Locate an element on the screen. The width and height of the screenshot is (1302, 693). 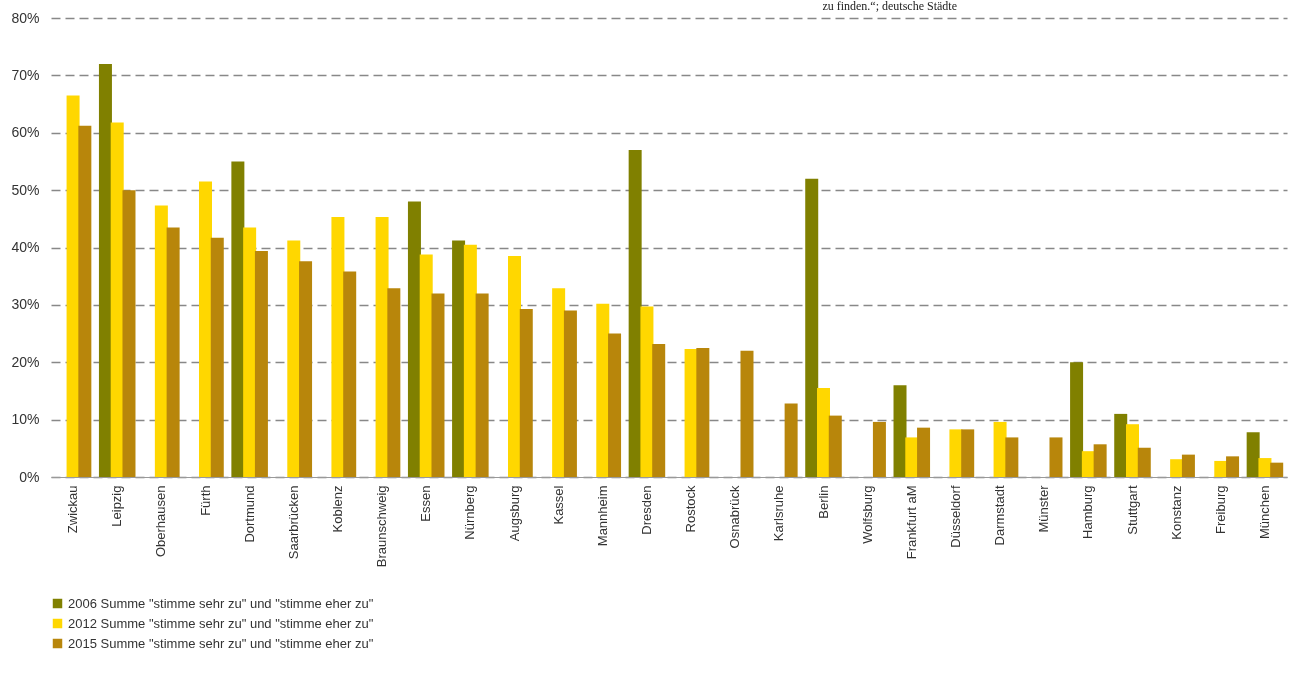
x-tick-label: Leipzig is located at coordinates (117, 506).